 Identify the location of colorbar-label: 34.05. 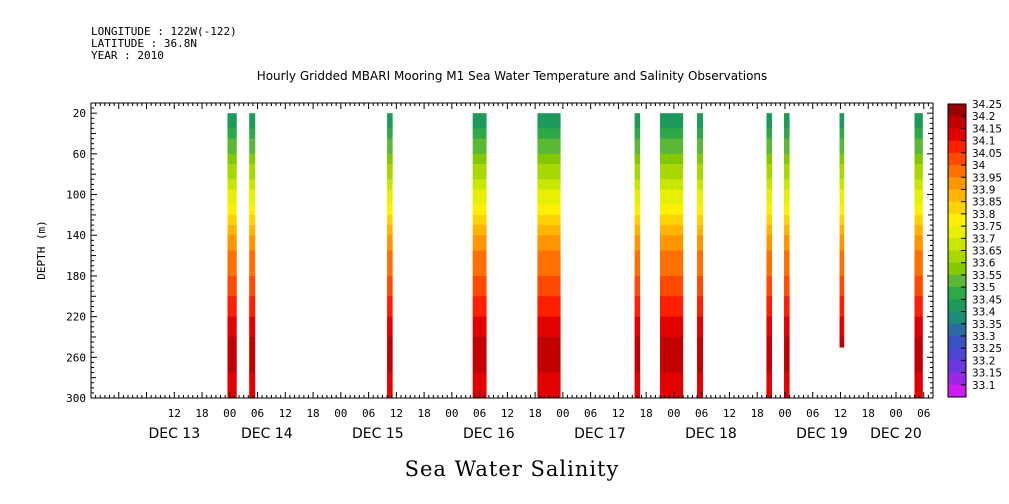
(987, 154).